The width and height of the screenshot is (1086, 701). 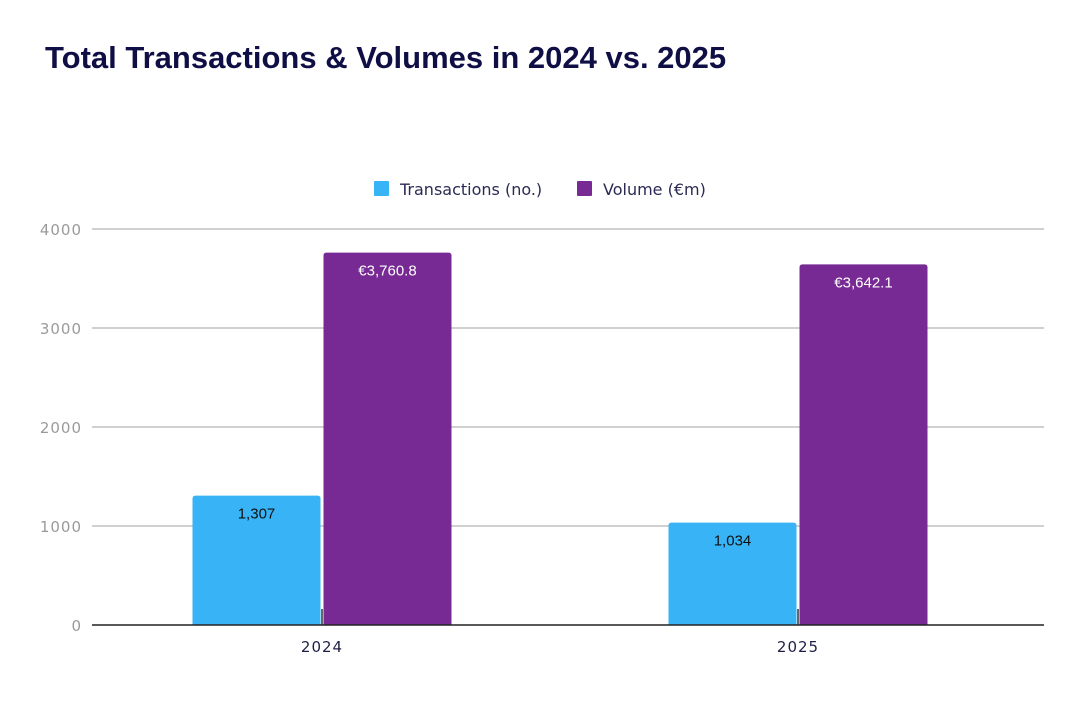 What do you see at coordinates (61, 329) in the screenshot?
I see `y-tick-label: 3000` at bounding box center [61, 329].